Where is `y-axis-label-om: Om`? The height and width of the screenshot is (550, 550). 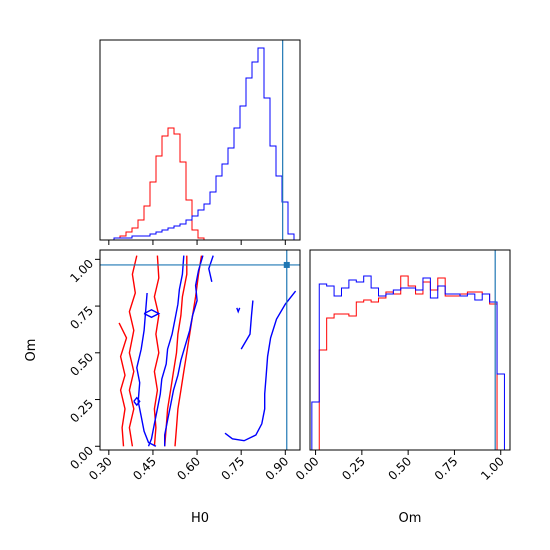
y-axis-label-om: Om is located at coordinates (31, 350).